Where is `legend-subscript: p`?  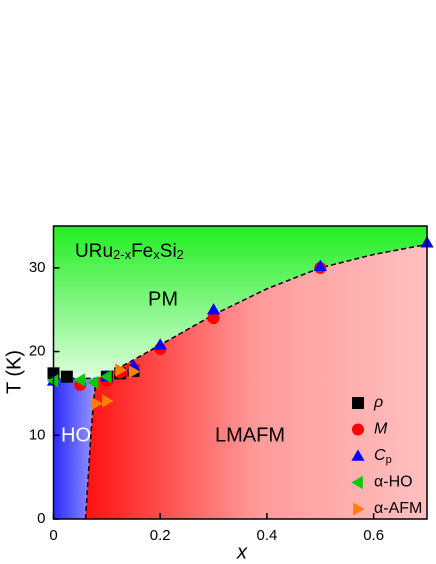 legend-subscript: p is located at coordinates (389, 460).